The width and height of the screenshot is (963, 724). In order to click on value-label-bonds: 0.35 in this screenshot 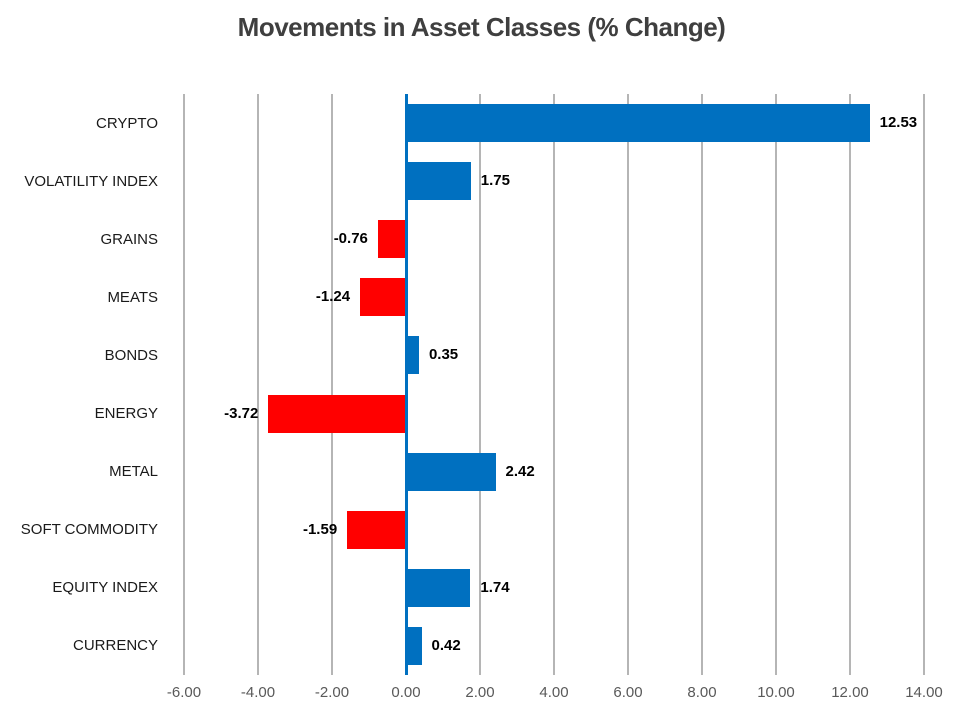, I will do `click(443, 355)`.